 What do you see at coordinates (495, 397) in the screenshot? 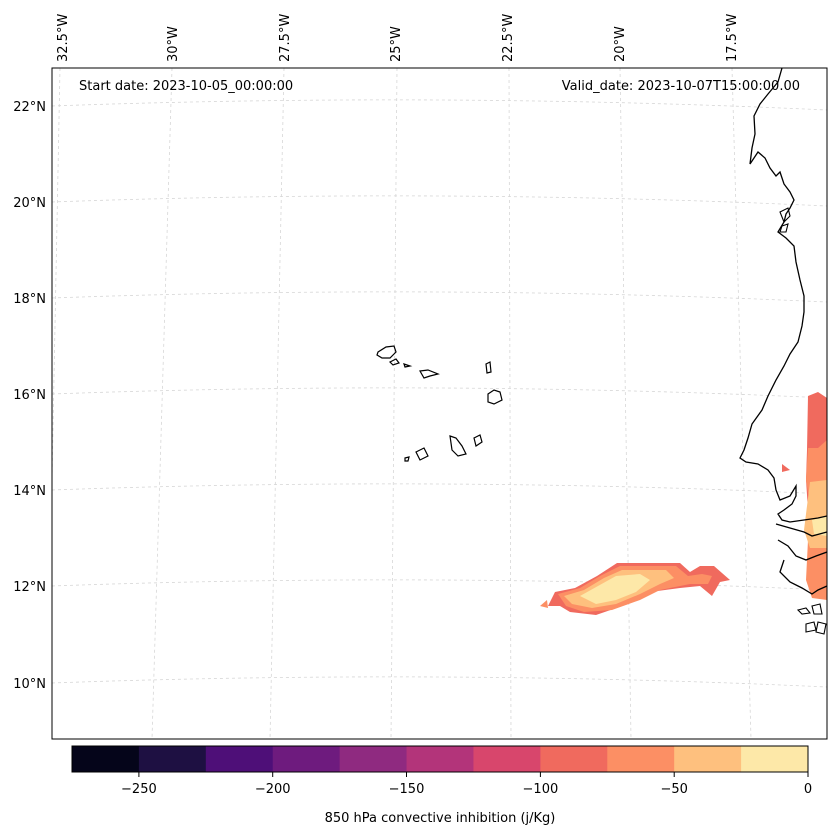
I see `island-boa-vista` at bounding box center [495, 397].